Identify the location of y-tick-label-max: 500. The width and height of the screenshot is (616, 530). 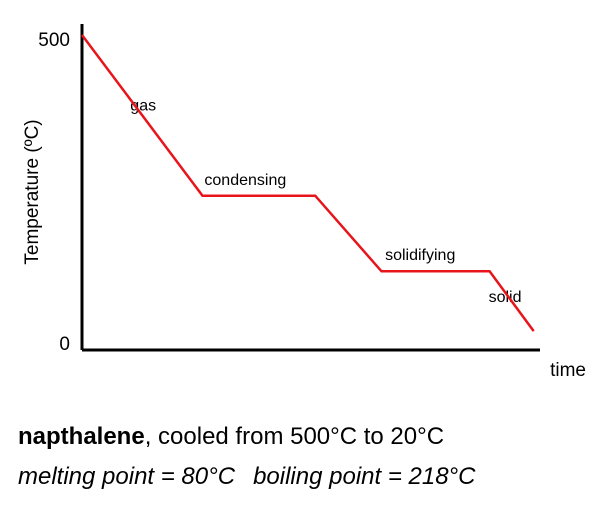
(54, 40).